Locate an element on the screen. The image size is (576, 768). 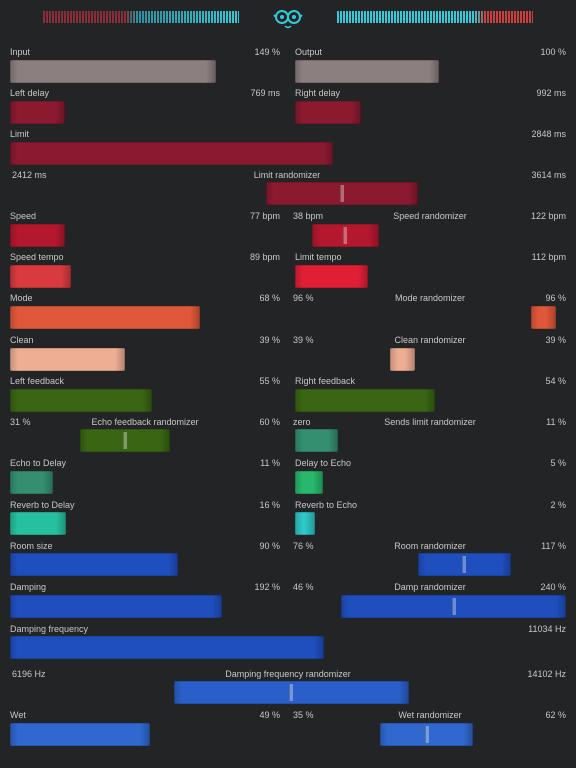
clean-randomizer-label: Clean randomizer is located at coordinates (430, 340).